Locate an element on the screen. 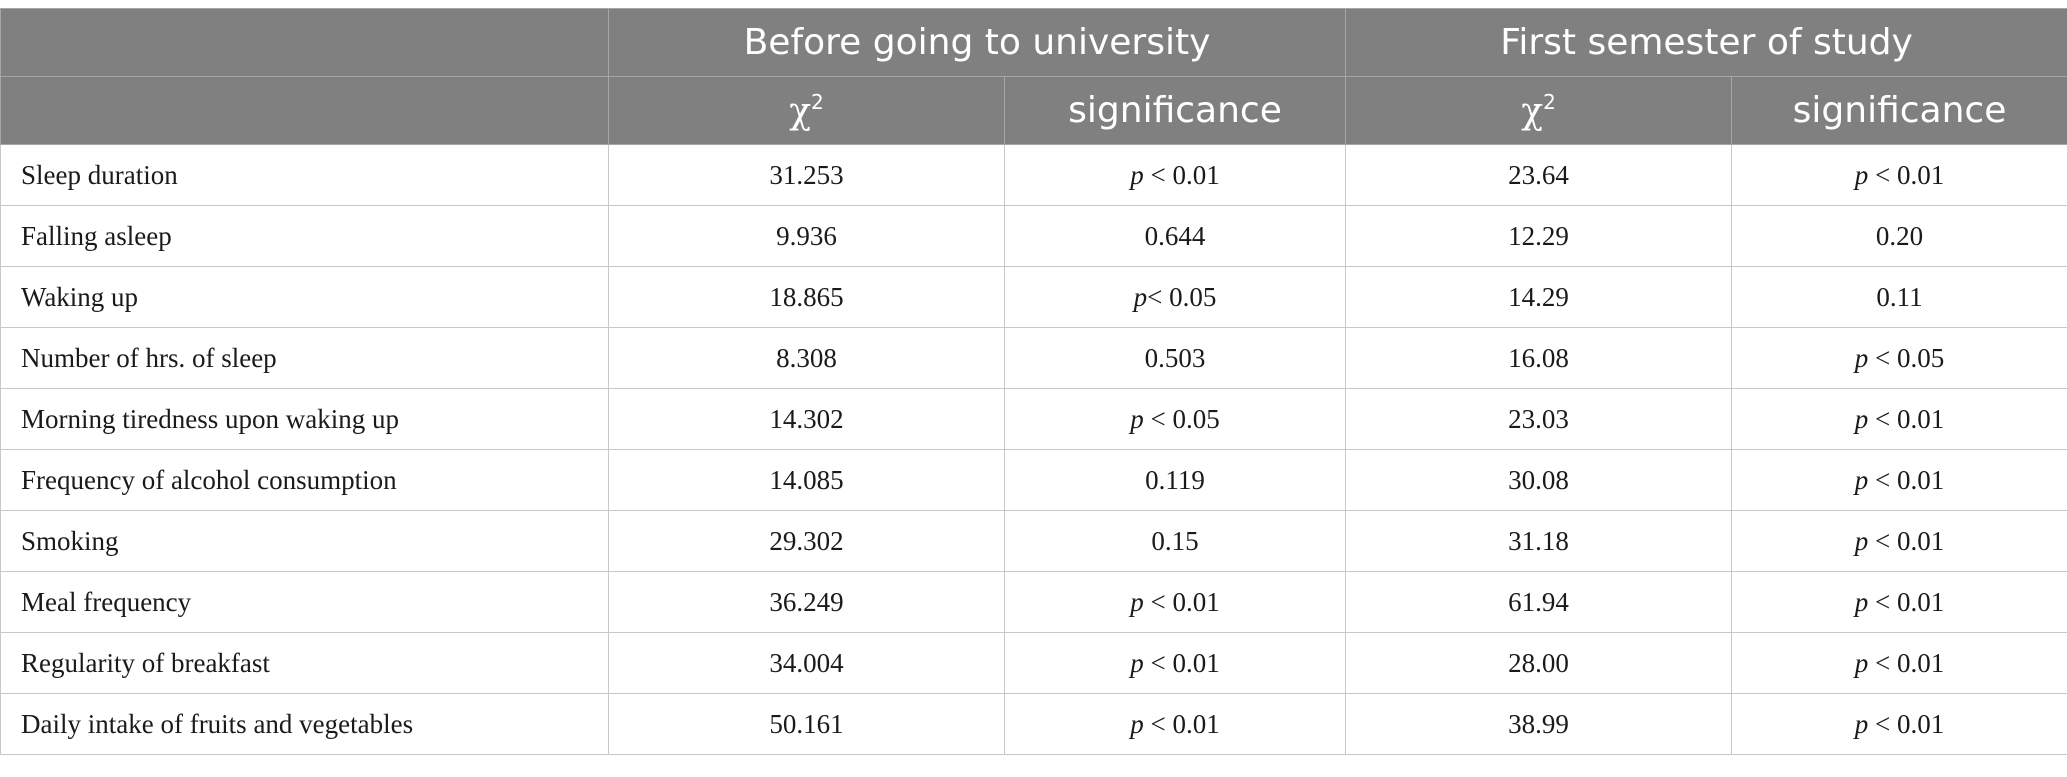  row-label: Daily intake of fruits and vegetables is located at coordinates (304, 724).